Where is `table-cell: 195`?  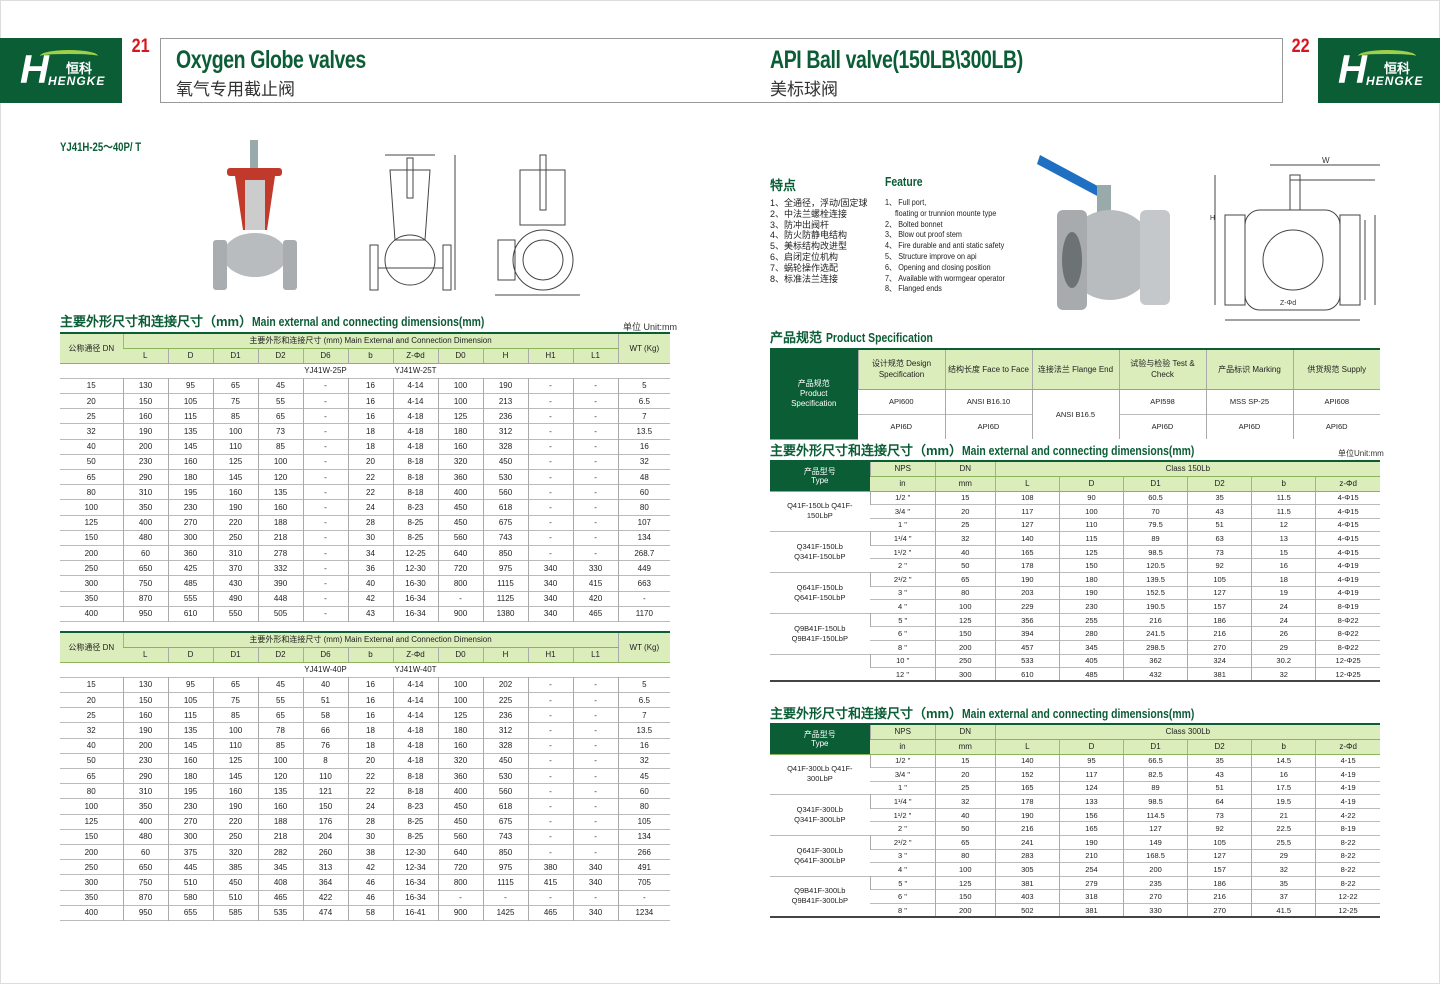 table-cell: 195 is located at coordinates (190, 791).